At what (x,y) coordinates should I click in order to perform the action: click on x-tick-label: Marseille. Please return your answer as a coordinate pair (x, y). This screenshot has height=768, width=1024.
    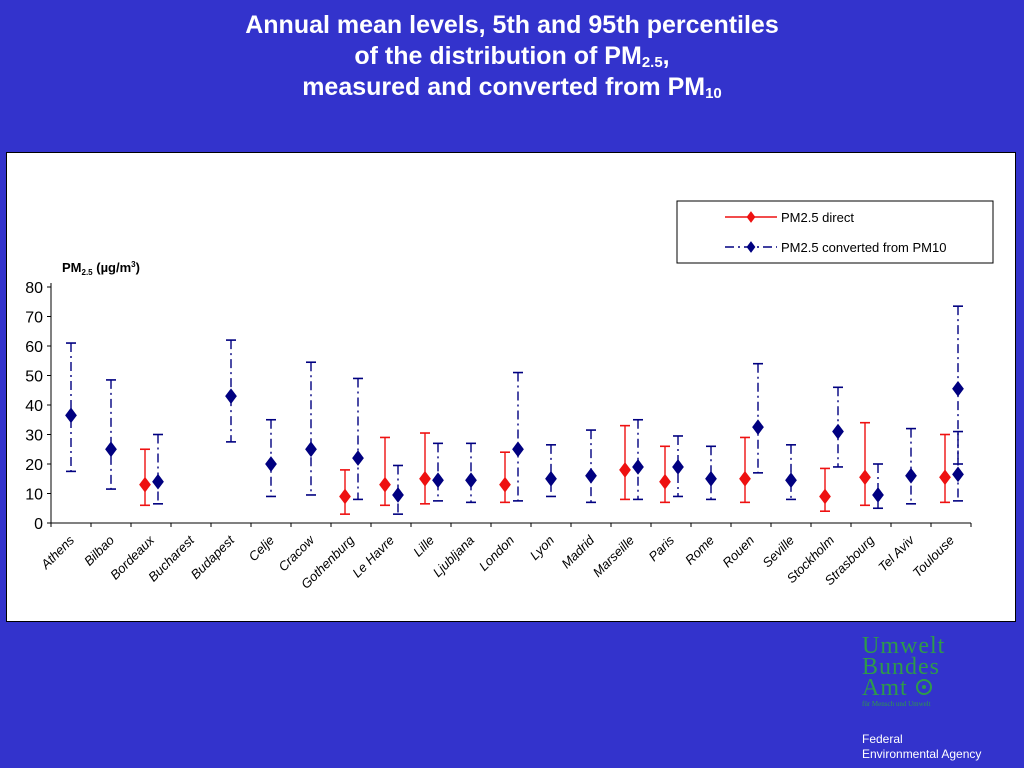
    Looking at the image, I should click on (613, 556).